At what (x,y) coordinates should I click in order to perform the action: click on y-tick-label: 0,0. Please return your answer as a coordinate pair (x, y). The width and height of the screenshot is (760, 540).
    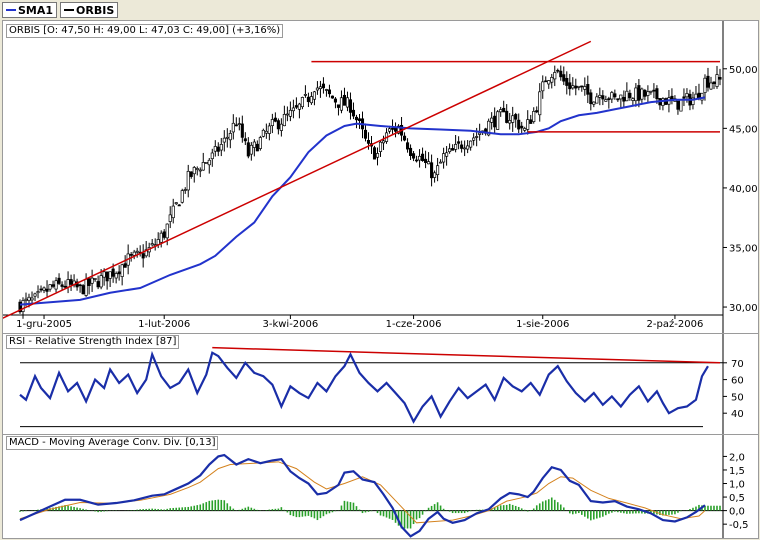
    Looking at the image, I should click on (737, 512).